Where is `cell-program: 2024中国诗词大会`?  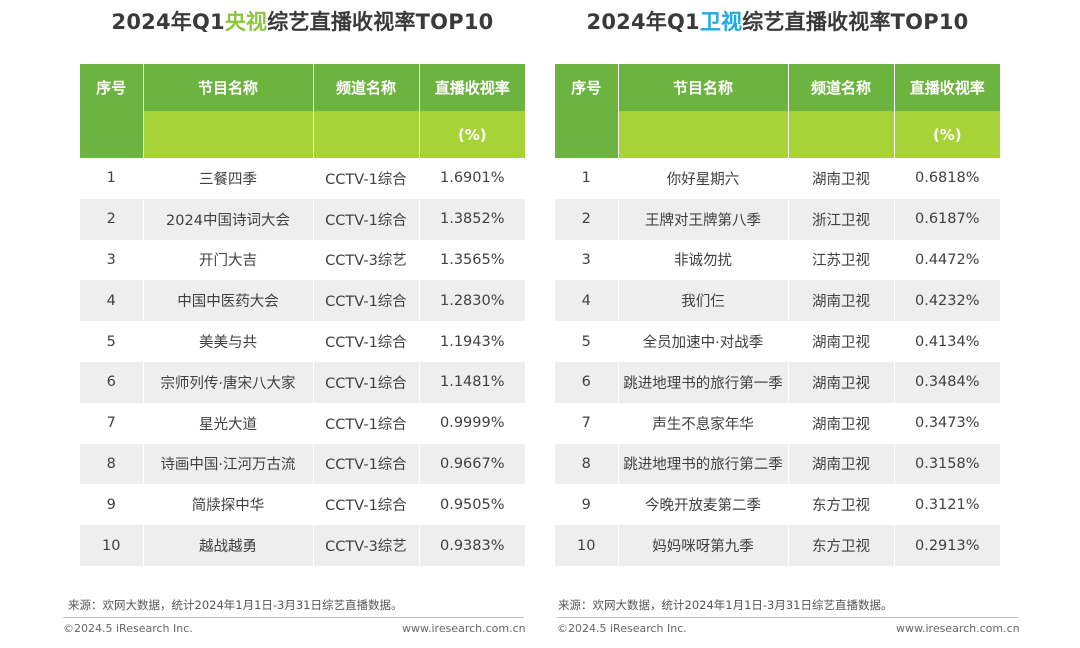
cell-program: 2024中国诗词大会 is located at coordinates (228, 219).